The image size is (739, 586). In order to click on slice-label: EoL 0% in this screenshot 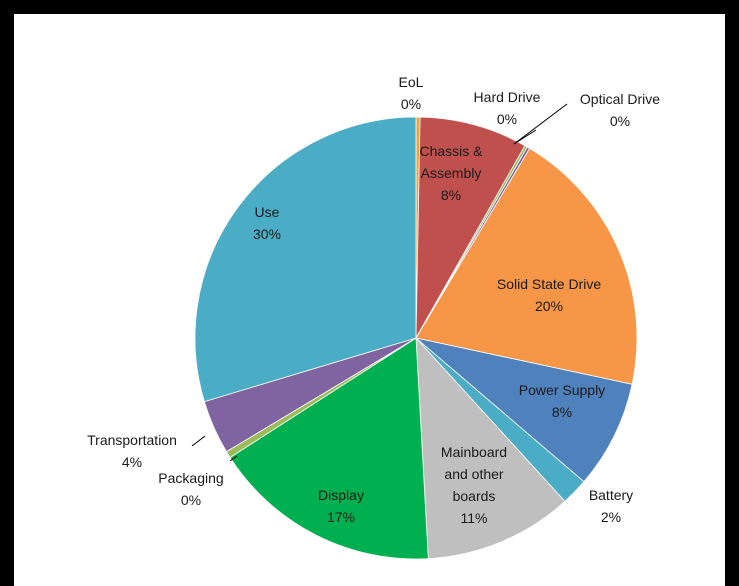, I will do `click(411, 93)`.